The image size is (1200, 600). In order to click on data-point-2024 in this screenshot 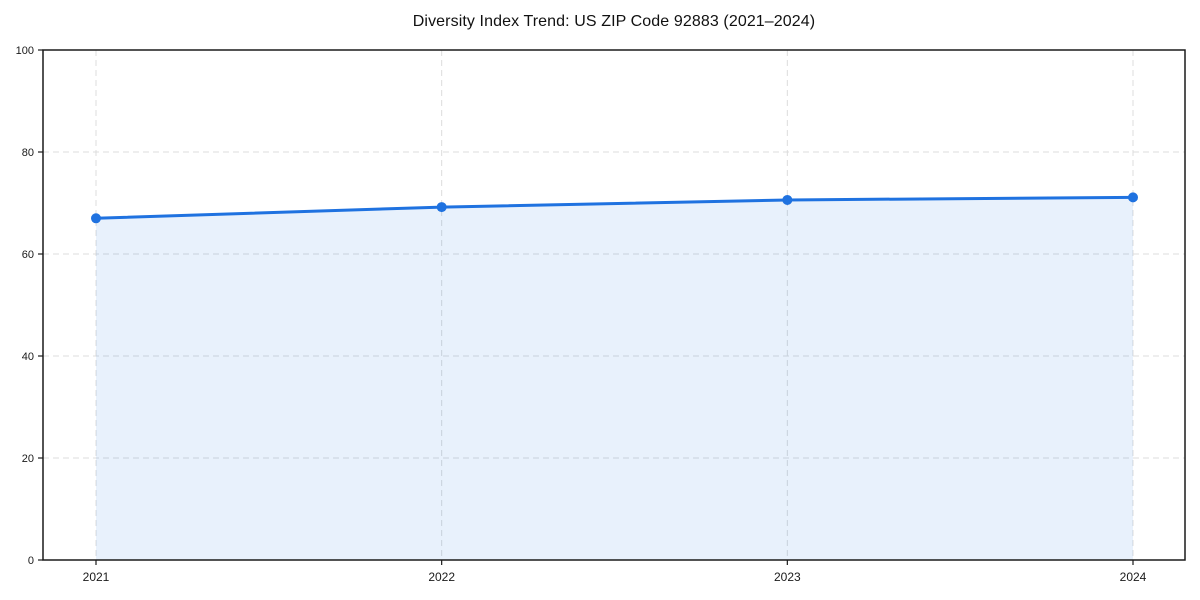, I will do `click(1133, 197)`.